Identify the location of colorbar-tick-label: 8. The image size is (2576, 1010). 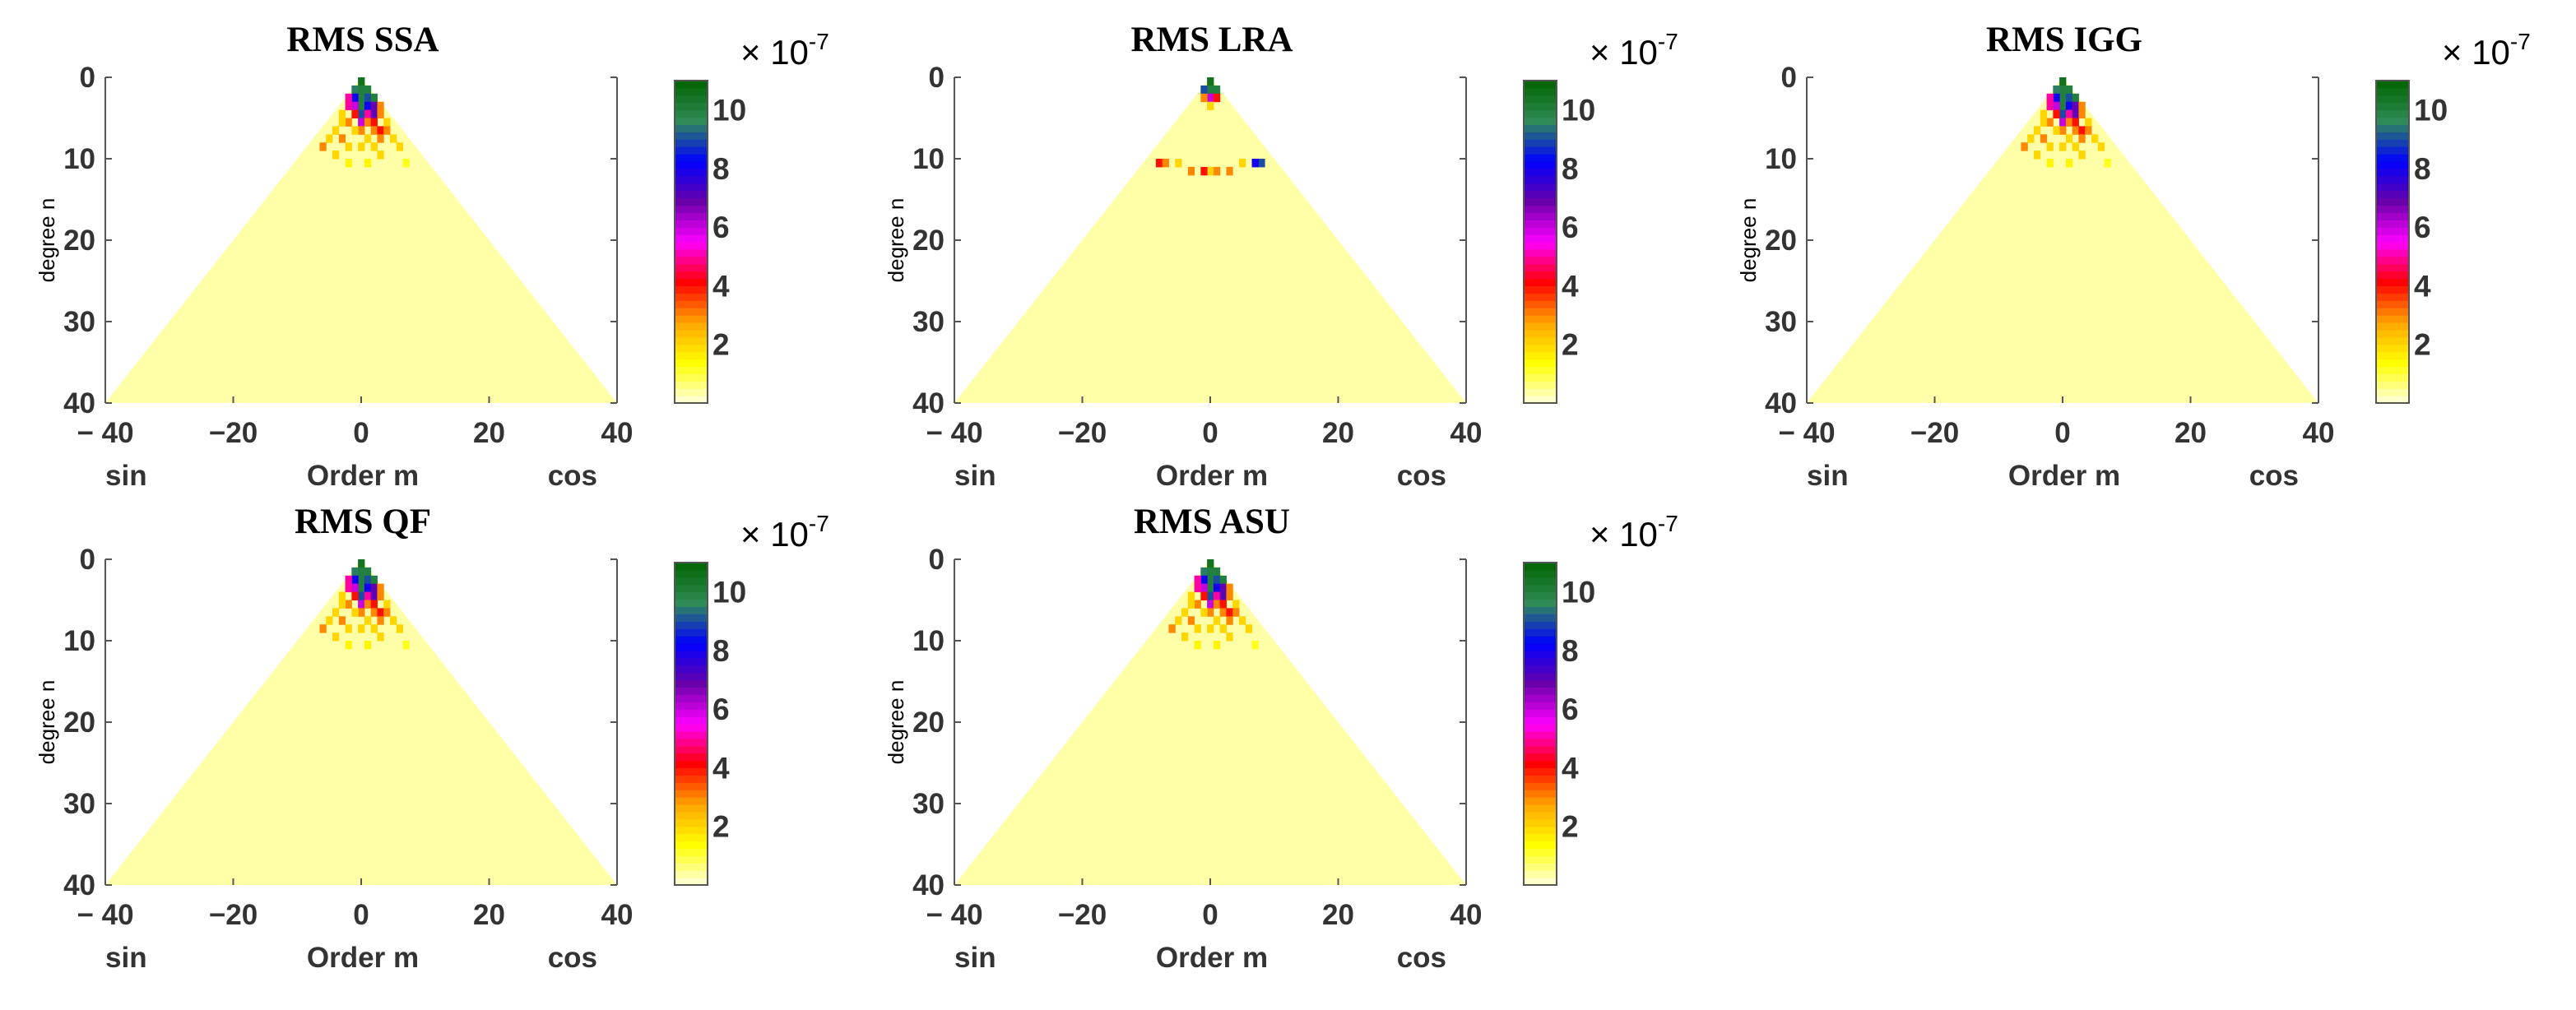
(1571, 651).